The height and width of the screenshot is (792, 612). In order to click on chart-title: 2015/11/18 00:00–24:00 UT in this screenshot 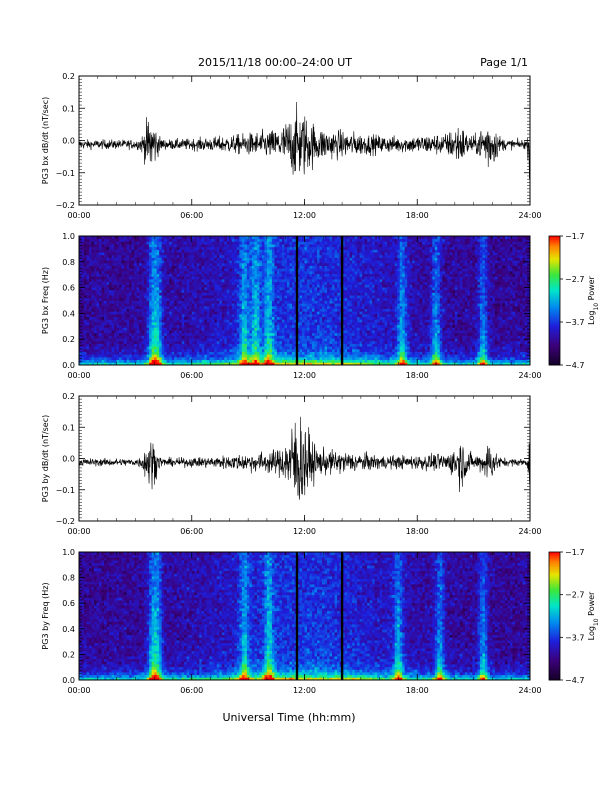, I will do `click(275, 62)`.